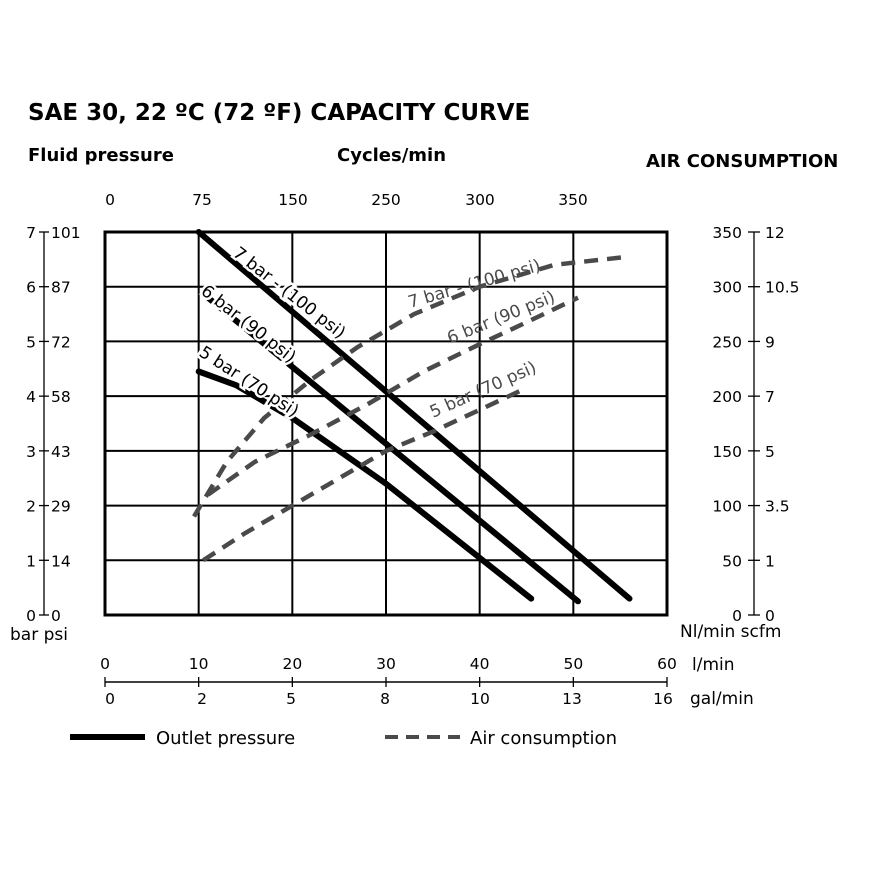 Image resolution: width=870 pixels, height=870 pixels. What do you see at coordinates (225, 738) in the screenshot?
I see `legend-outlet-label: Outlet pressure` at bounding box center [225, 738].